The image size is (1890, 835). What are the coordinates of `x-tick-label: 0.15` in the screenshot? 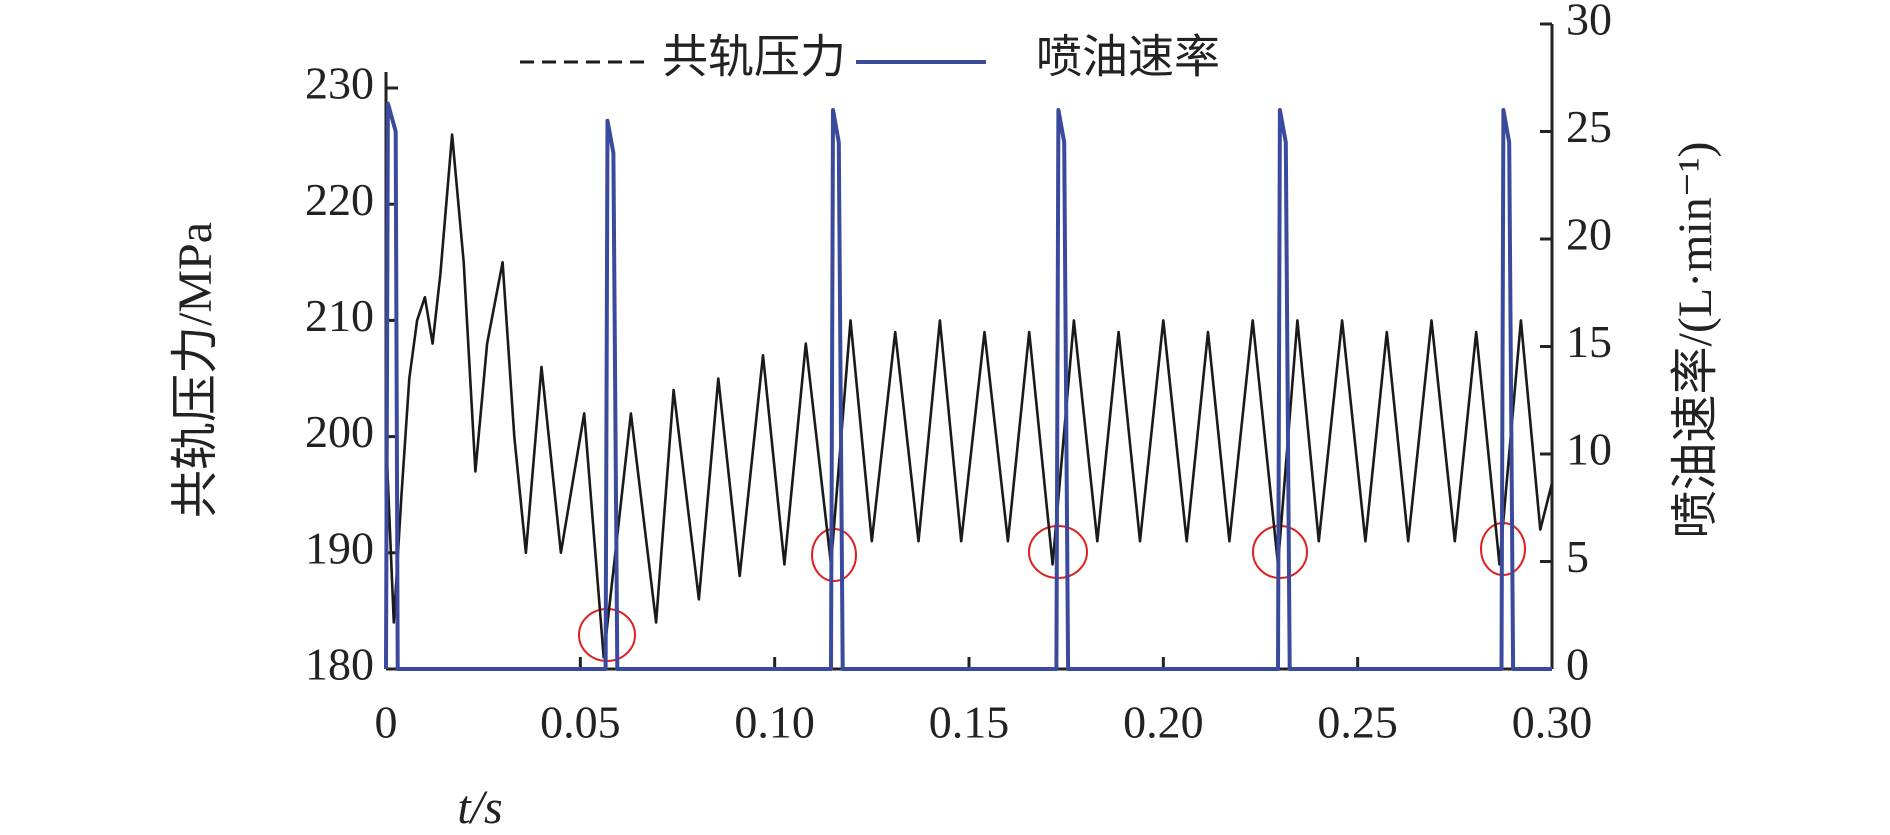 It's located at (969, 722).